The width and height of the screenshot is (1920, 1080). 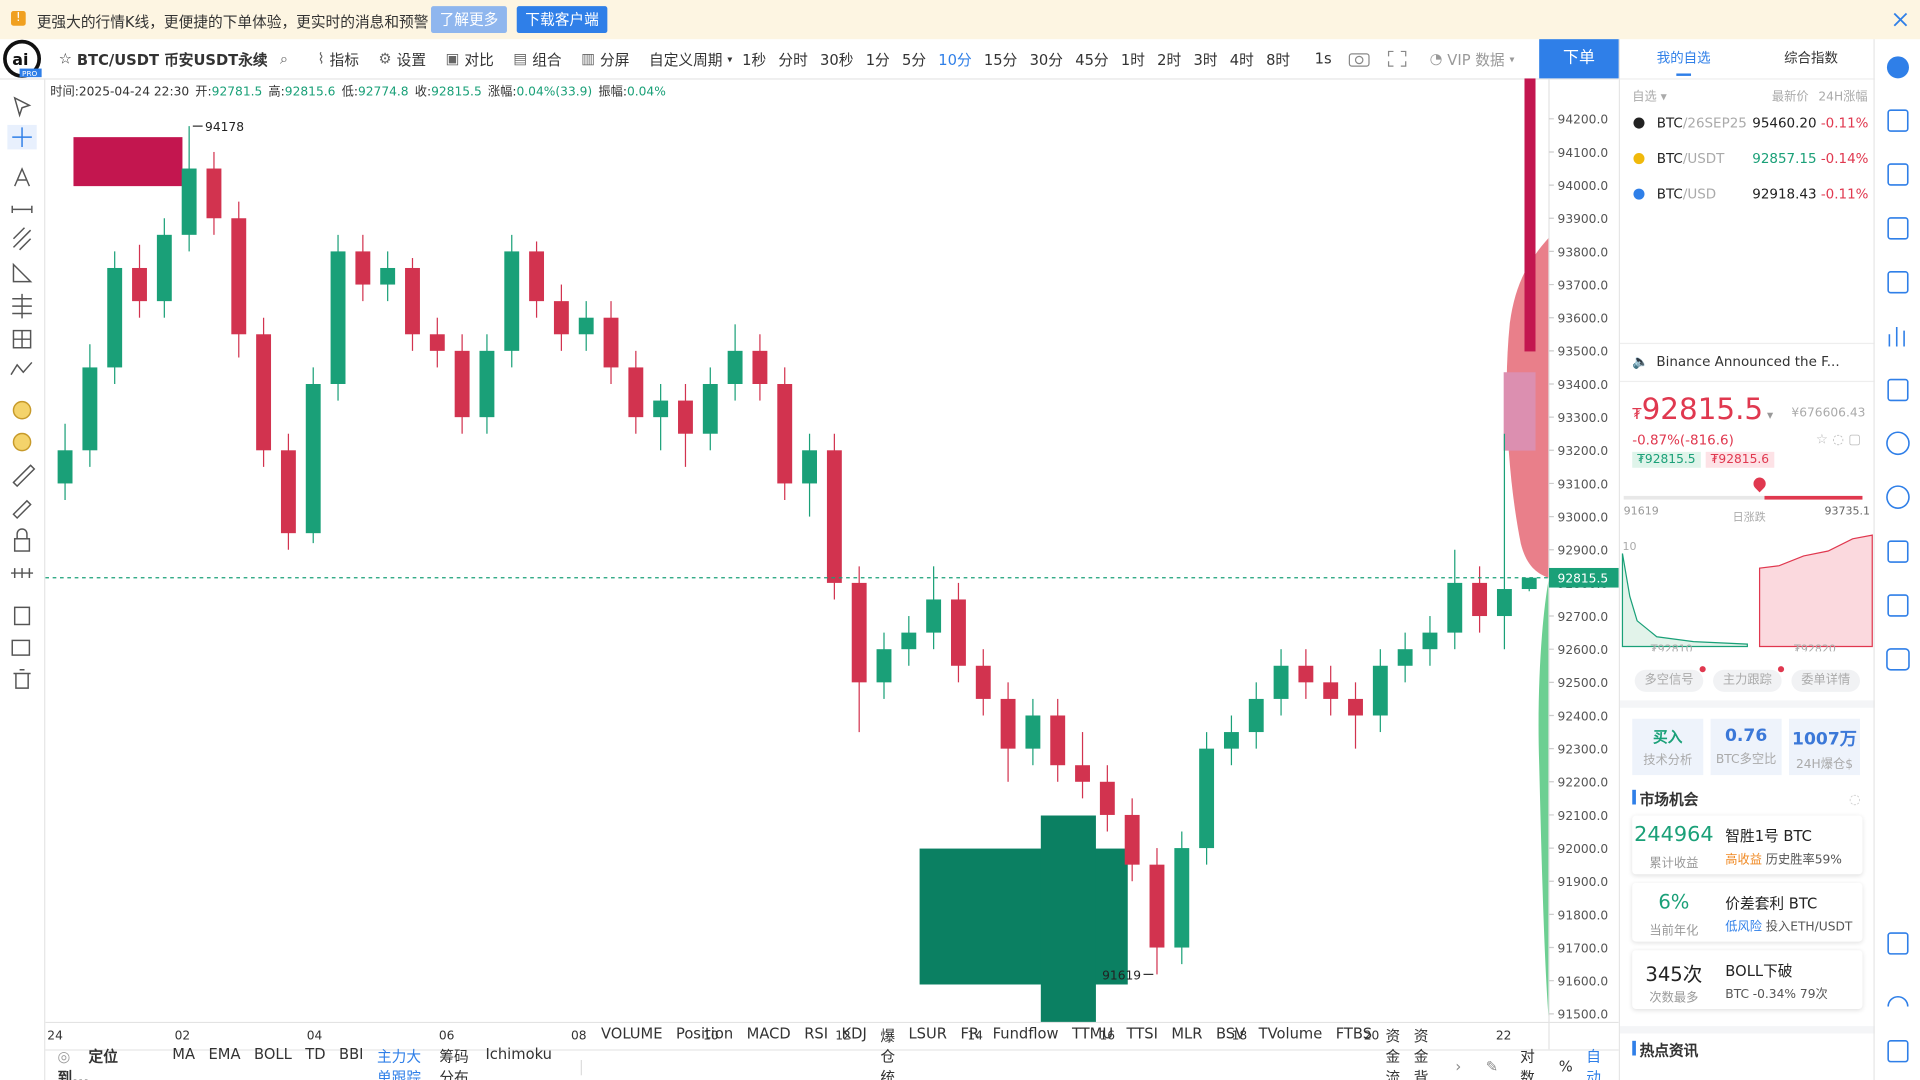 What do you see at coordinates (22, 239) in the screenshot?
I see `channel-tool` at bounding box center [22, 239].